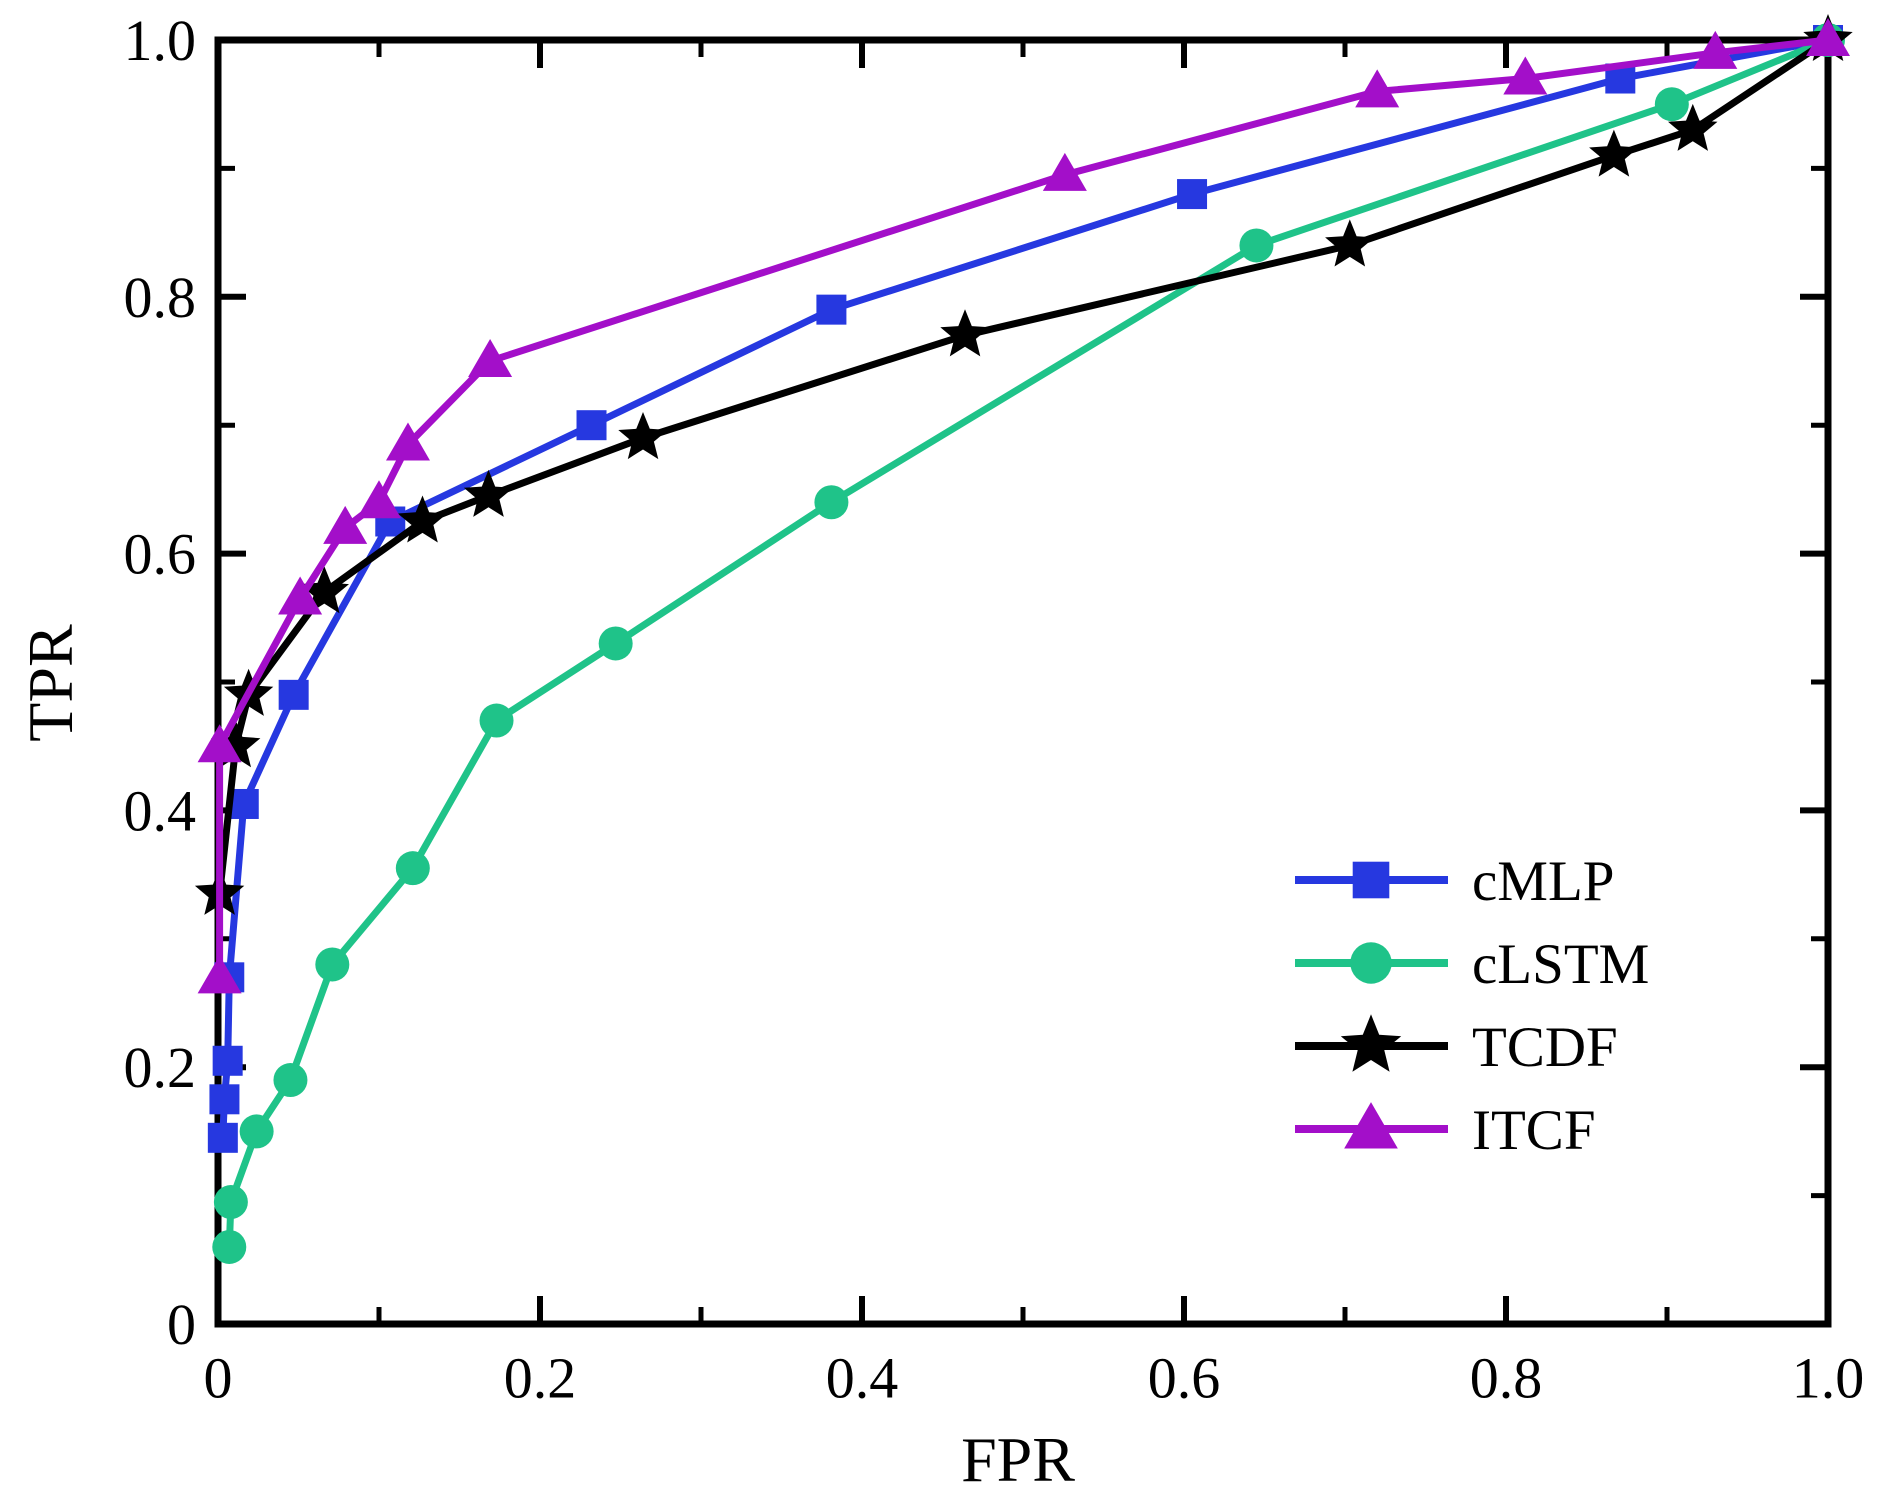 This screenshot has height=1505, width=1890. What do you see at coordinates (218, 1378) in the screenshot?
I see `x-tick-label: 0` at bounding box center [218, 1378].